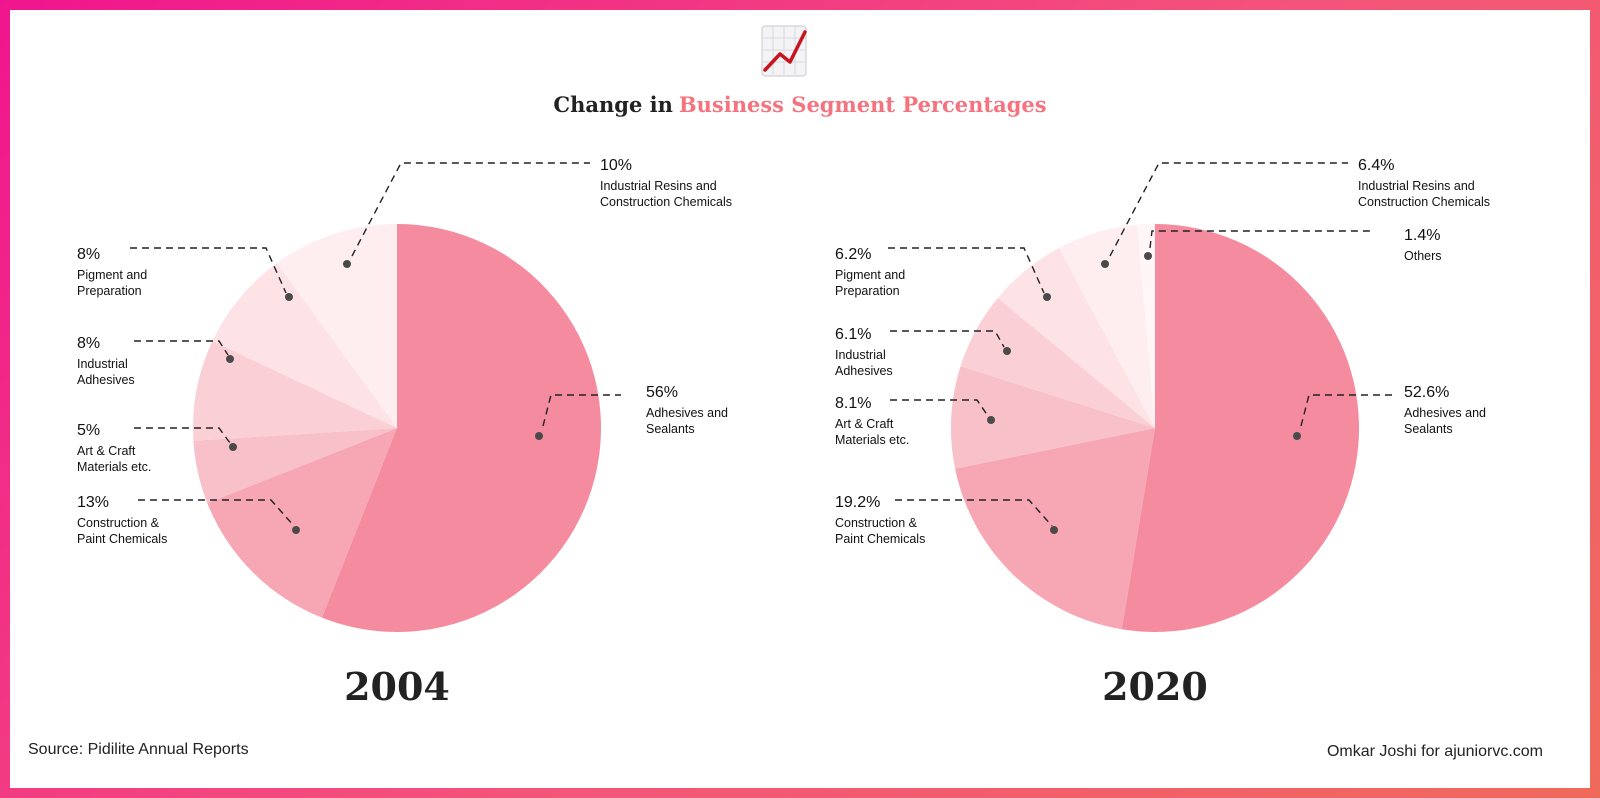 Image resolution: width=1600 pixels, height=798 pixels. I want to click on year-label-2004: 2004, so click(397, 686).